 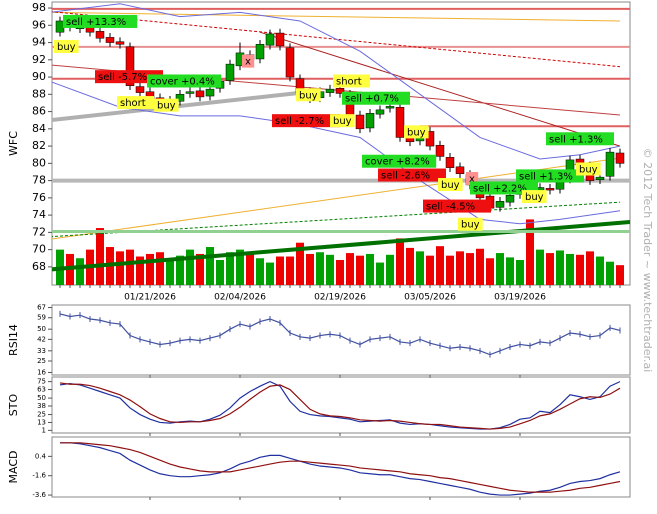 What do you see at coordinates (150, 298) in the screenshot?
I see `x-tick-label: 01/21/2026` at bounding box center [150, 298].